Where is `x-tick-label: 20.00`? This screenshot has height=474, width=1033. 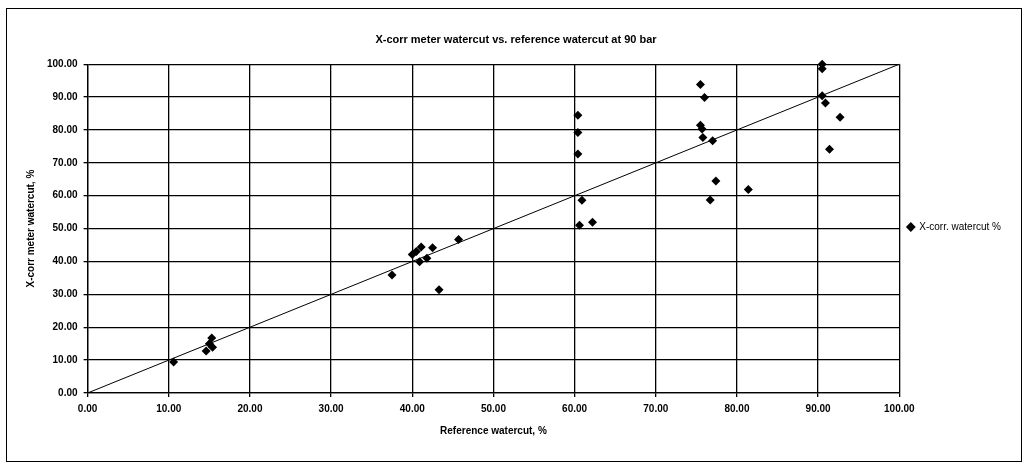 x-tick-label: 20.00 is located at coordinates (250, 408).